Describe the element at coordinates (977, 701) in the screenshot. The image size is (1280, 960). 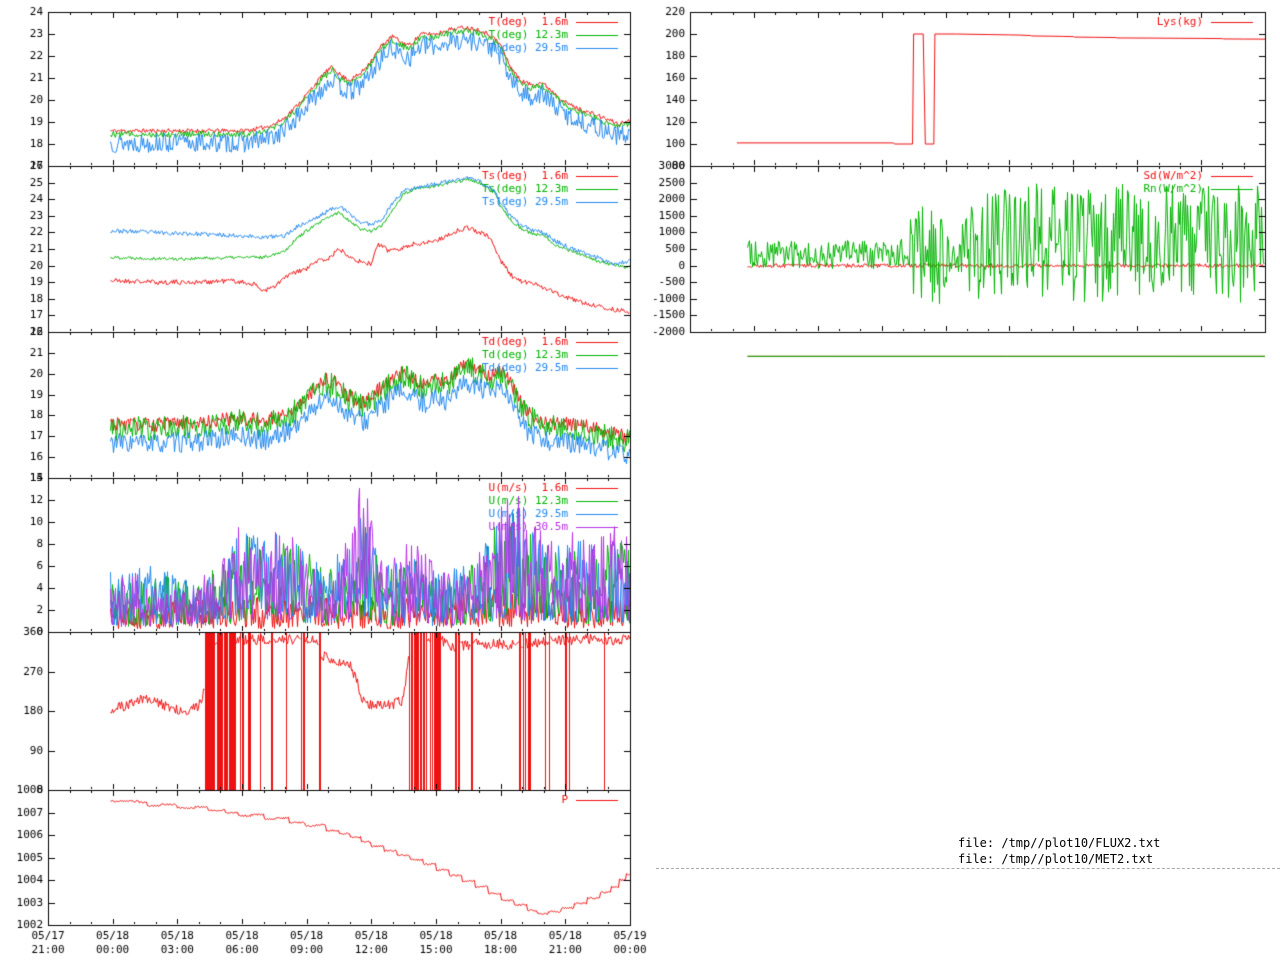
I see `panel-groundwater-temperature` at that location.